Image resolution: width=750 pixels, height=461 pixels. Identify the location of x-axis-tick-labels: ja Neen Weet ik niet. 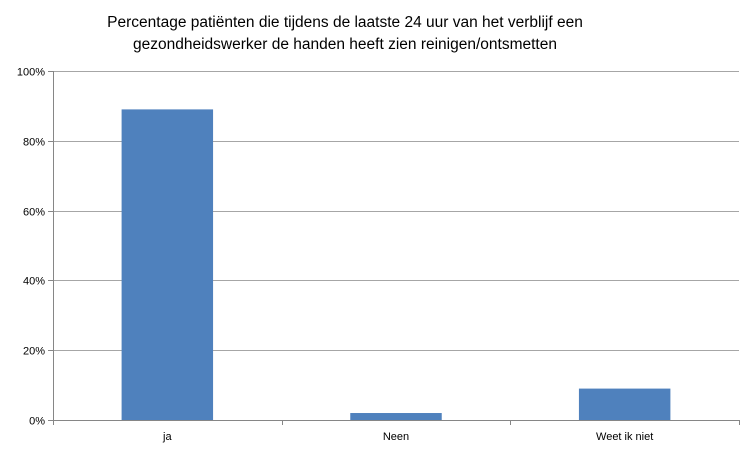
(407, 437).